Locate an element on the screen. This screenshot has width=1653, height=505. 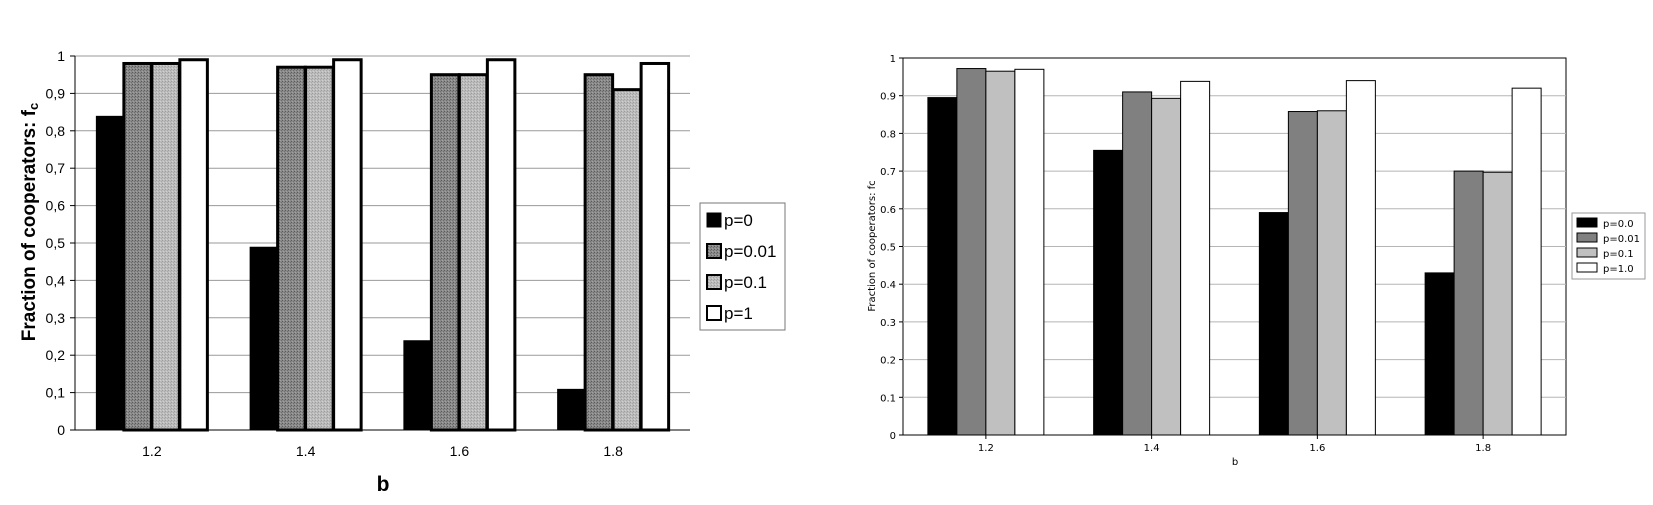
bar-p=0.0-1.2 is located at coordinates (942, 266).